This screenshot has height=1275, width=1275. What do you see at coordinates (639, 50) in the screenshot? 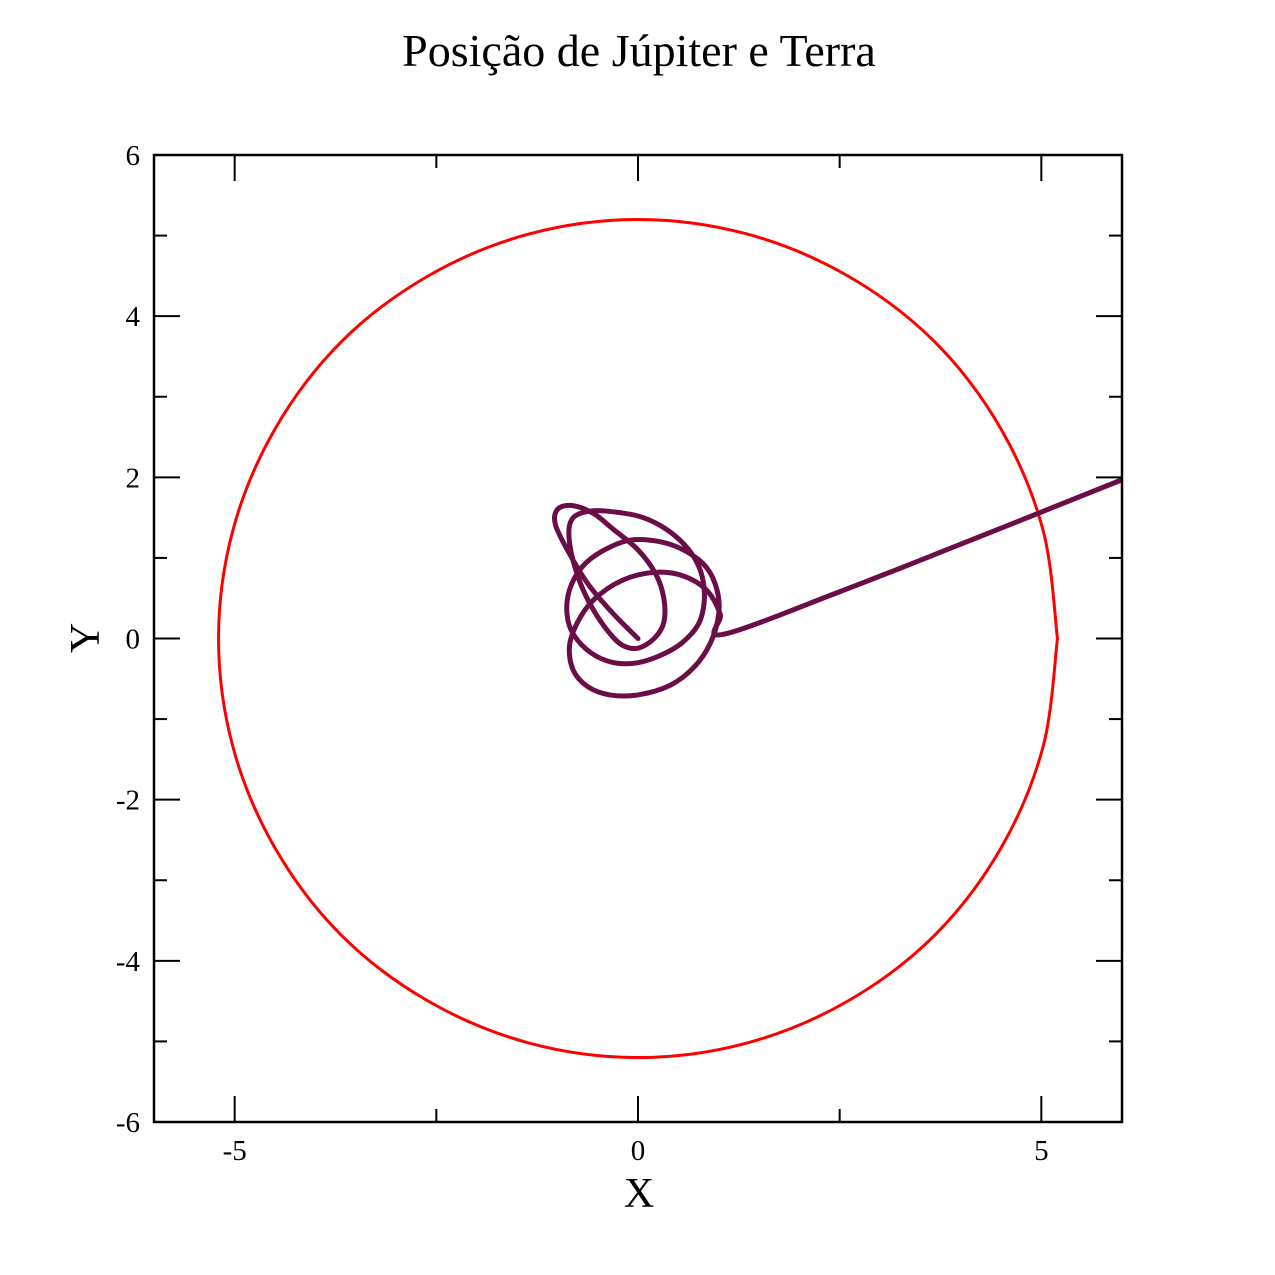
I see `chart-title: Posição de Júpiter e Terra` at bounding box center [639, 50].